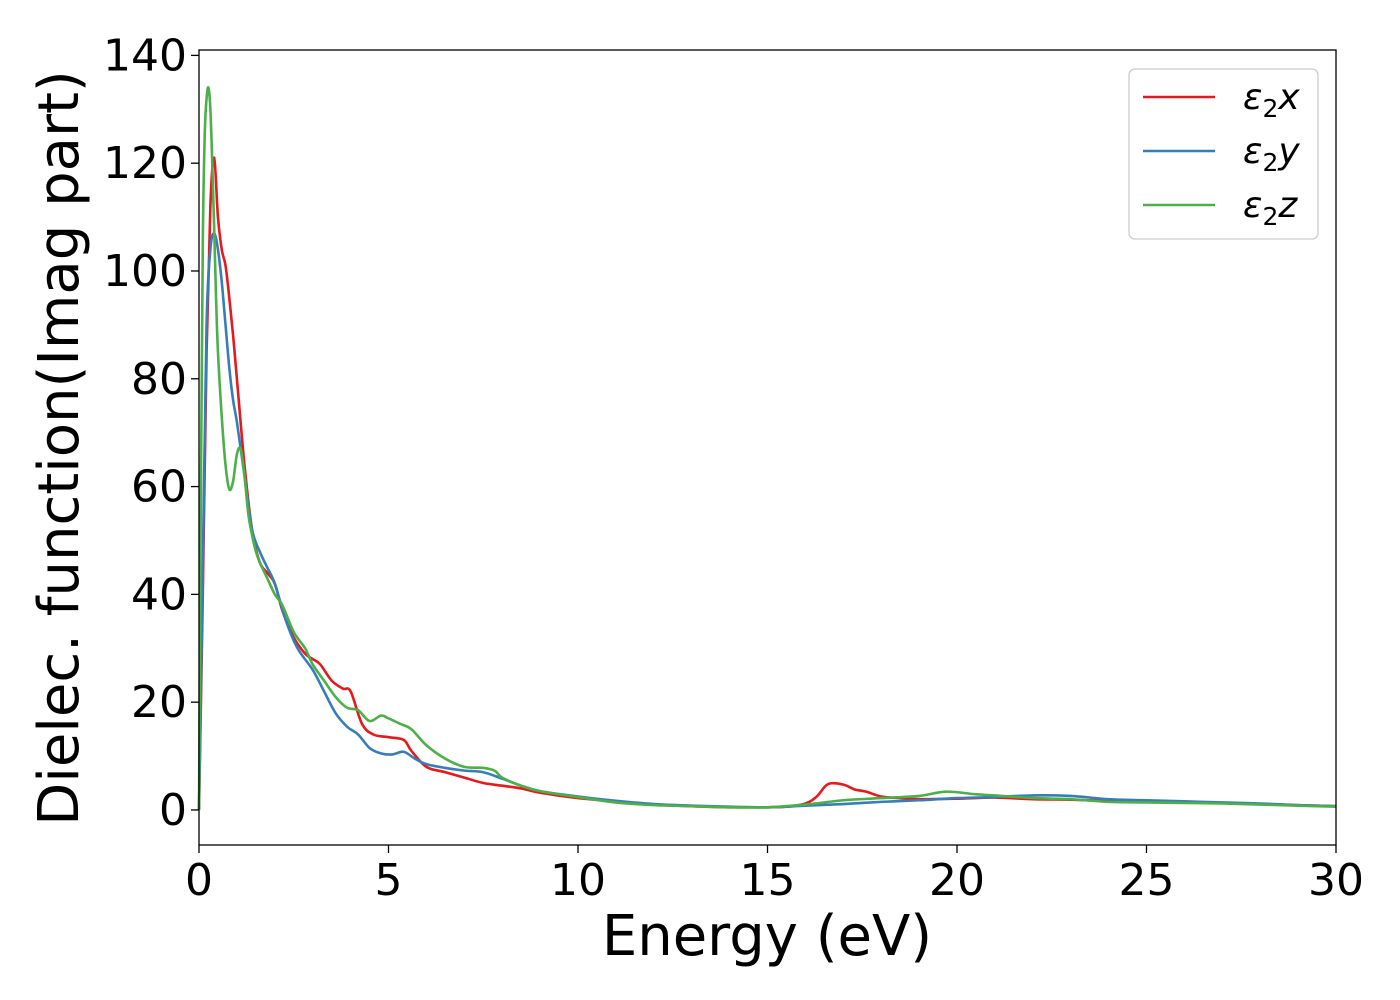 This screenshot has height=1000, width=1400. I want to click on x-tick-label: 0, so click(199, 880).